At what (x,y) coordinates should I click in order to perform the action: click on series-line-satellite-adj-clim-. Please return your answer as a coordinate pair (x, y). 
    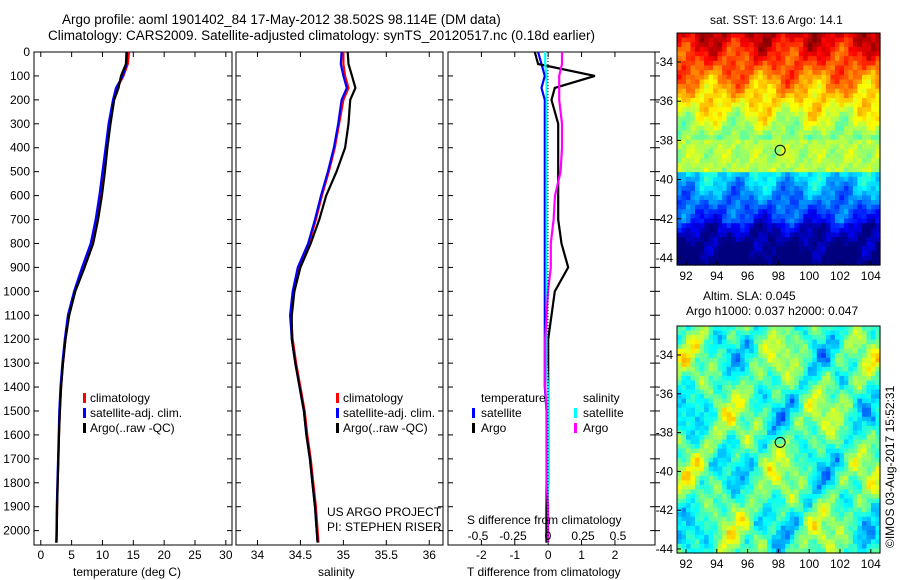
    Looking at the image, I should click on (318, 297).